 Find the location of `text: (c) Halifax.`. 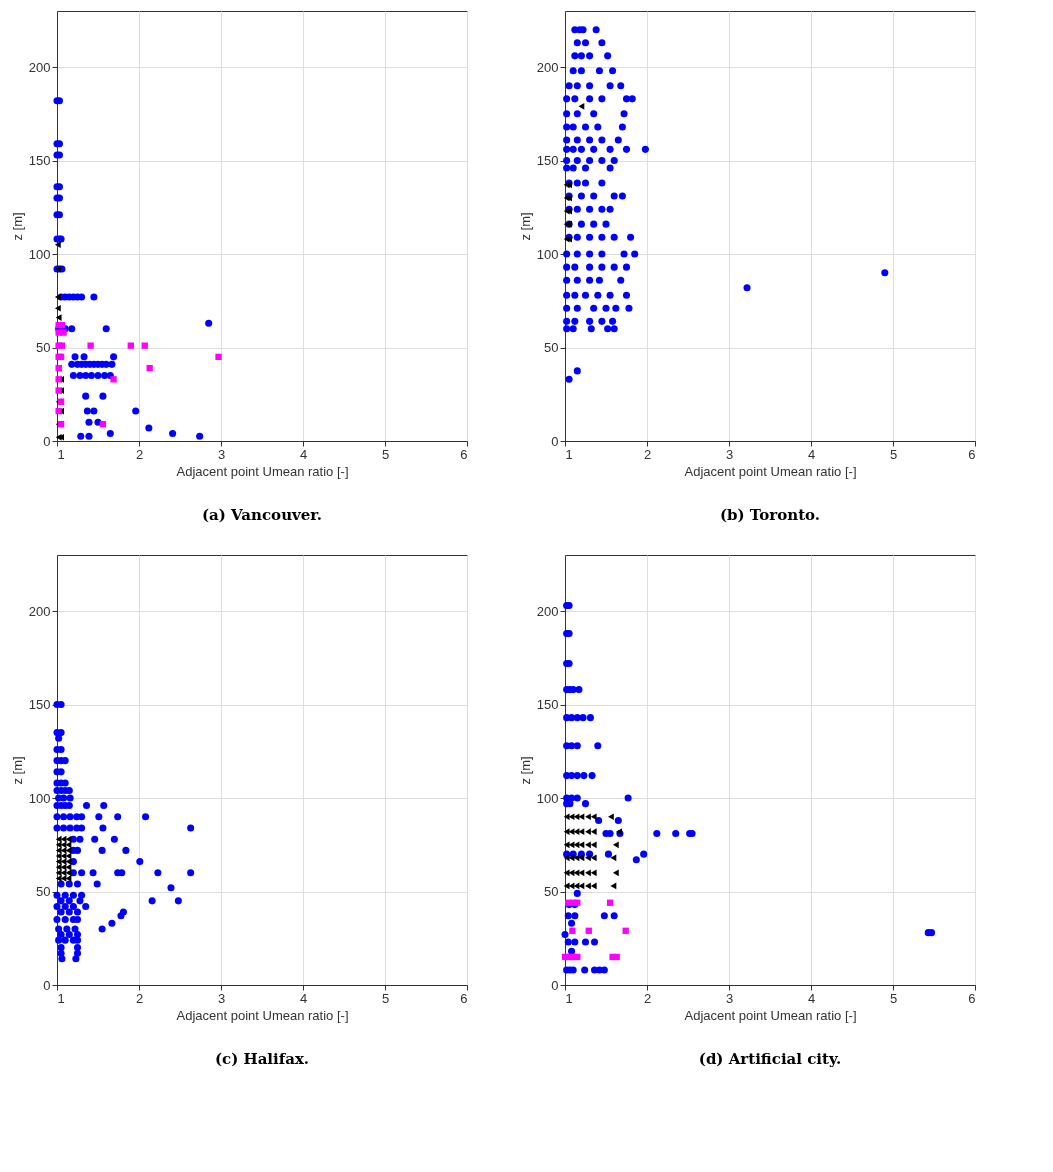

text: (c) Halifax. is located at coordinates (262, 1059).